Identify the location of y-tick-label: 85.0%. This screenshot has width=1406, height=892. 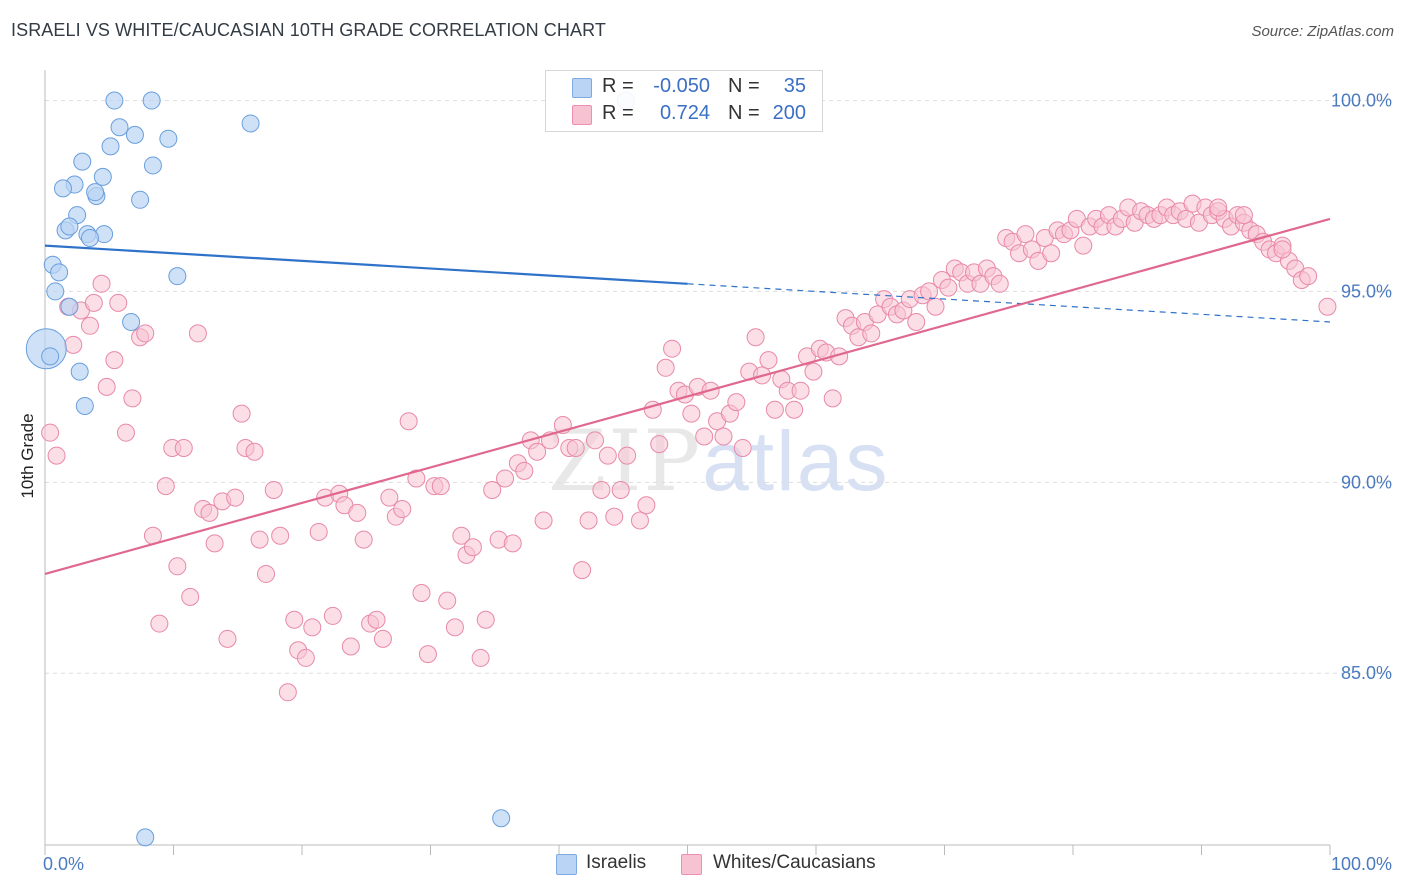
(1366, 673).